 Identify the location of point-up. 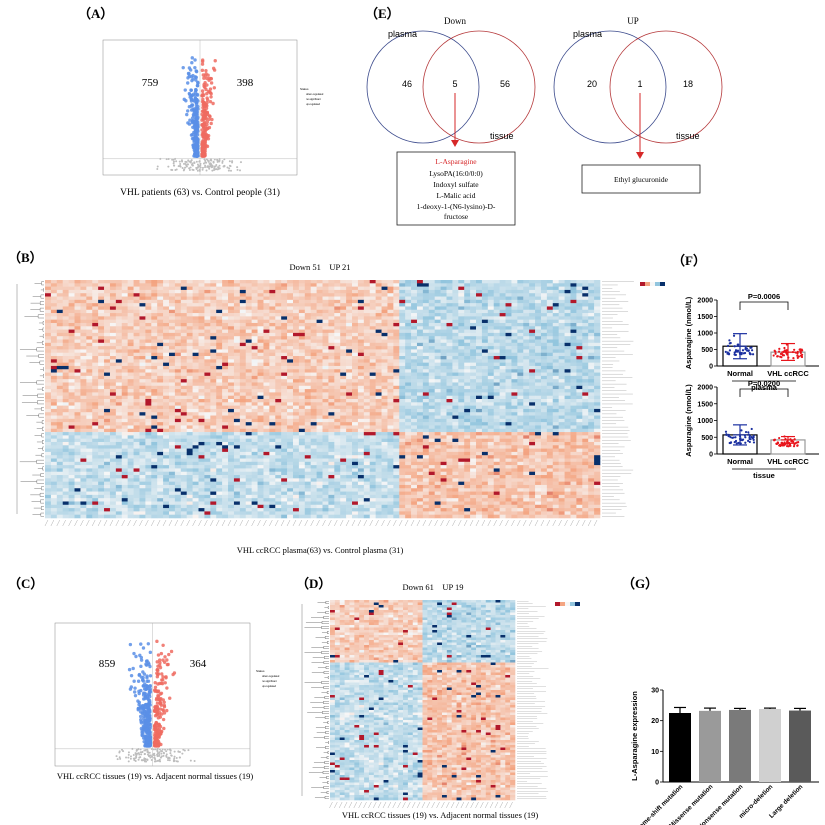
(214, 88).